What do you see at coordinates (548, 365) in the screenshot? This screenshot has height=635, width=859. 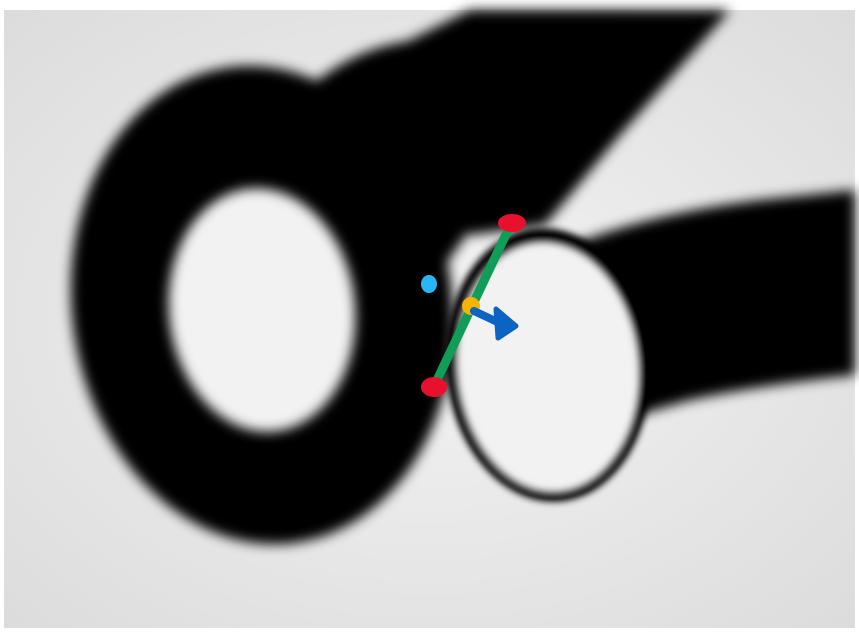 I see `right-handle-ring` at bounding box center [548, 365].